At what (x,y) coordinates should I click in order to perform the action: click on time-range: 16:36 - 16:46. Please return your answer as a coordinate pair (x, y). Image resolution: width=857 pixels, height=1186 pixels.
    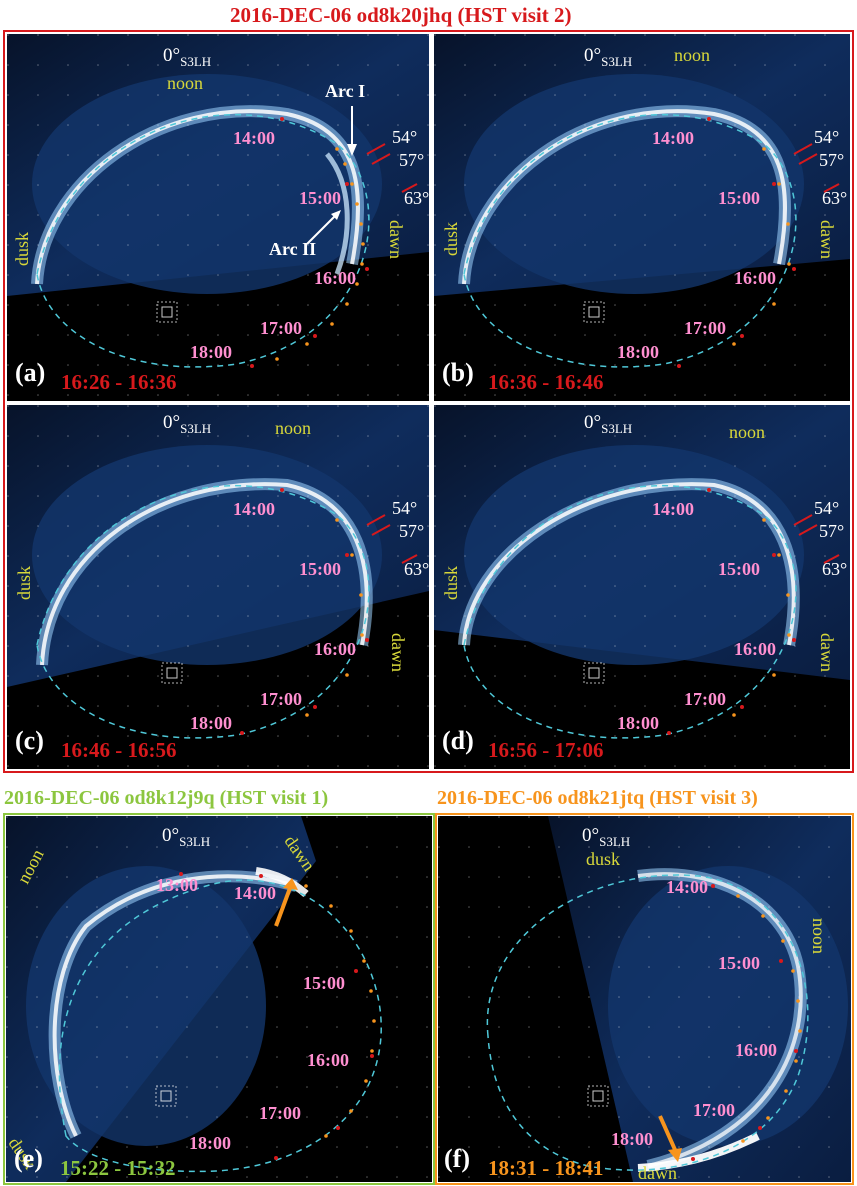
    Looking at the image, I should click on (546, 382).